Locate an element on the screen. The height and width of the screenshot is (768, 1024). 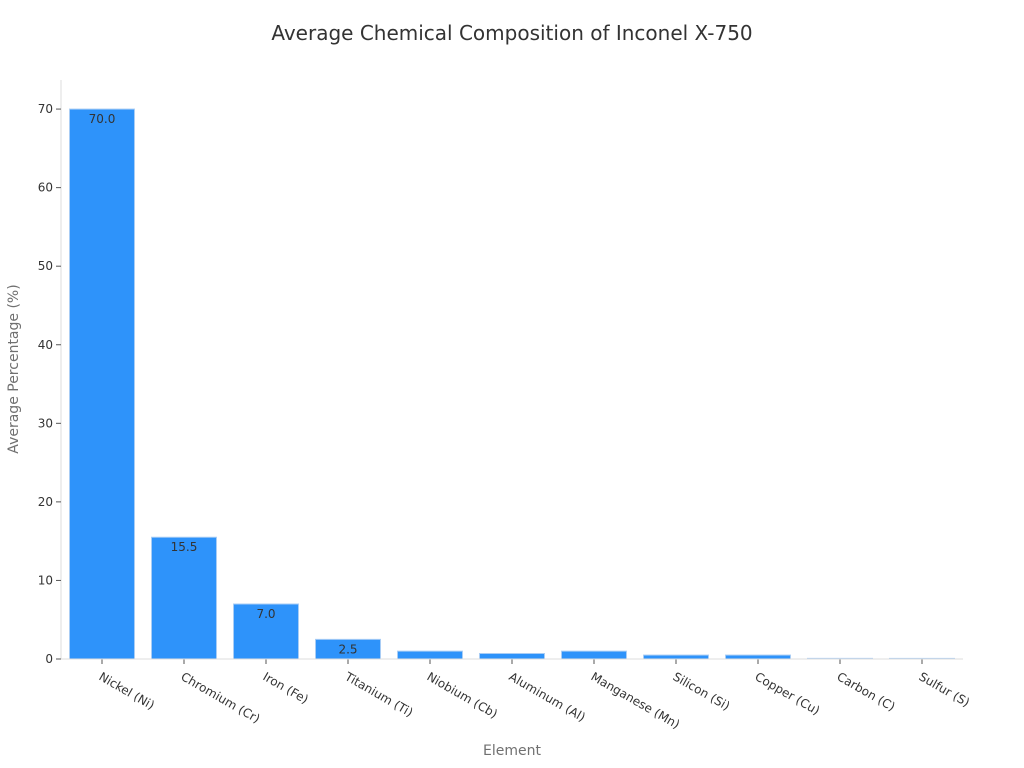
y-axis: 0 10 20 30 40 50 60 70 is located at coordinates (50, 373).